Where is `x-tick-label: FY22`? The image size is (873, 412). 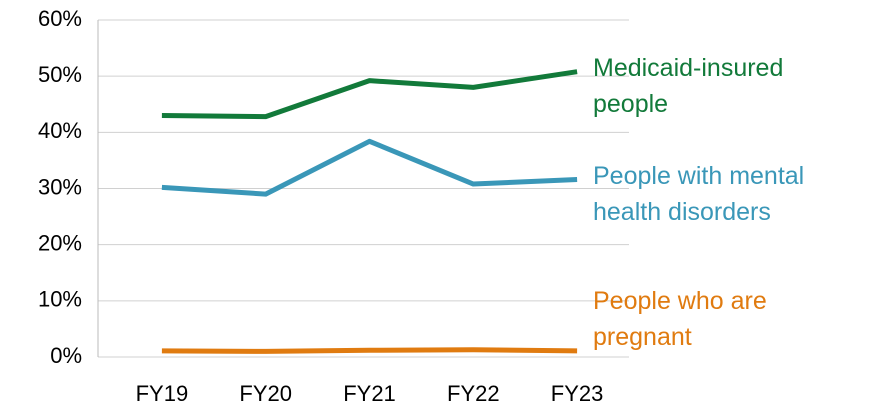
x-tick-label: FY22 is located at coordinates (473, 393).